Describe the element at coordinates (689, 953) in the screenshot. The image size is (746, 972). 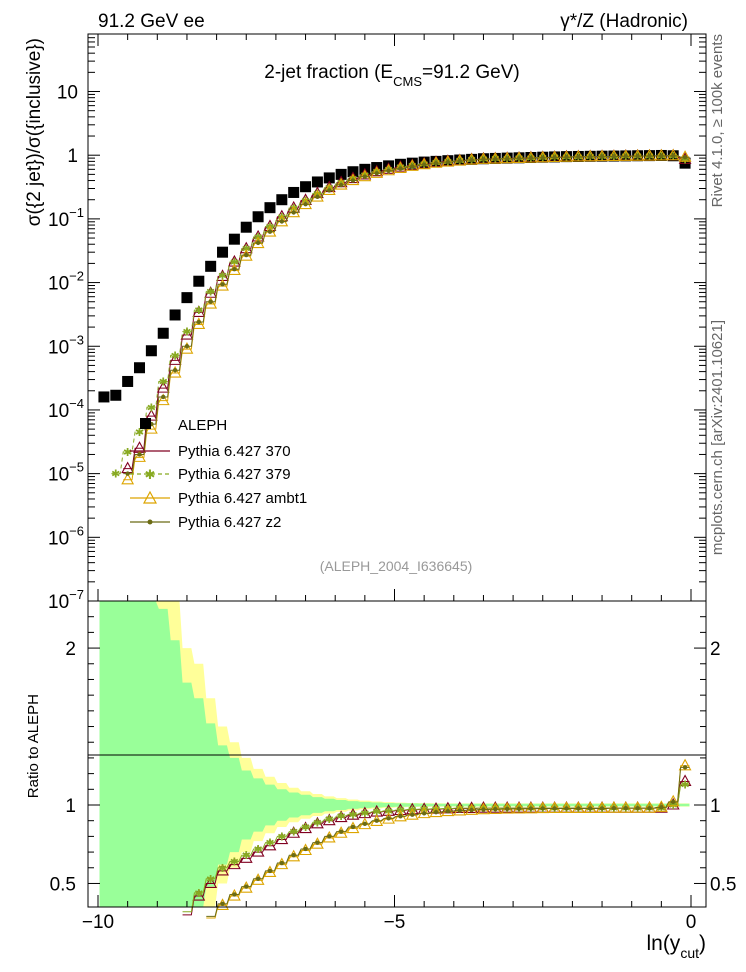
I see `xlabel-sub: cut` at that location.